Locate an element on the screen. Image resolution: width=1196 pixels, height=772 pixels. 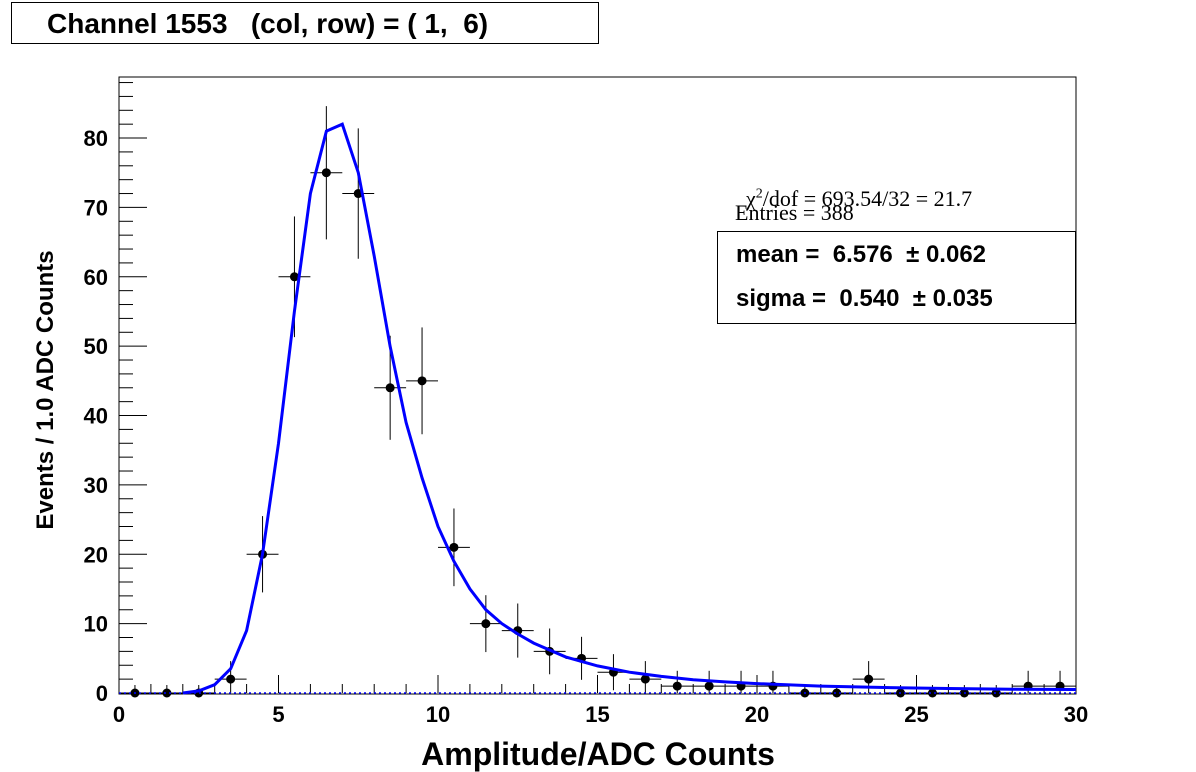
y-axis: 0 10 20 30 40 50 60 70 80 is located at coordinates (115, 394).